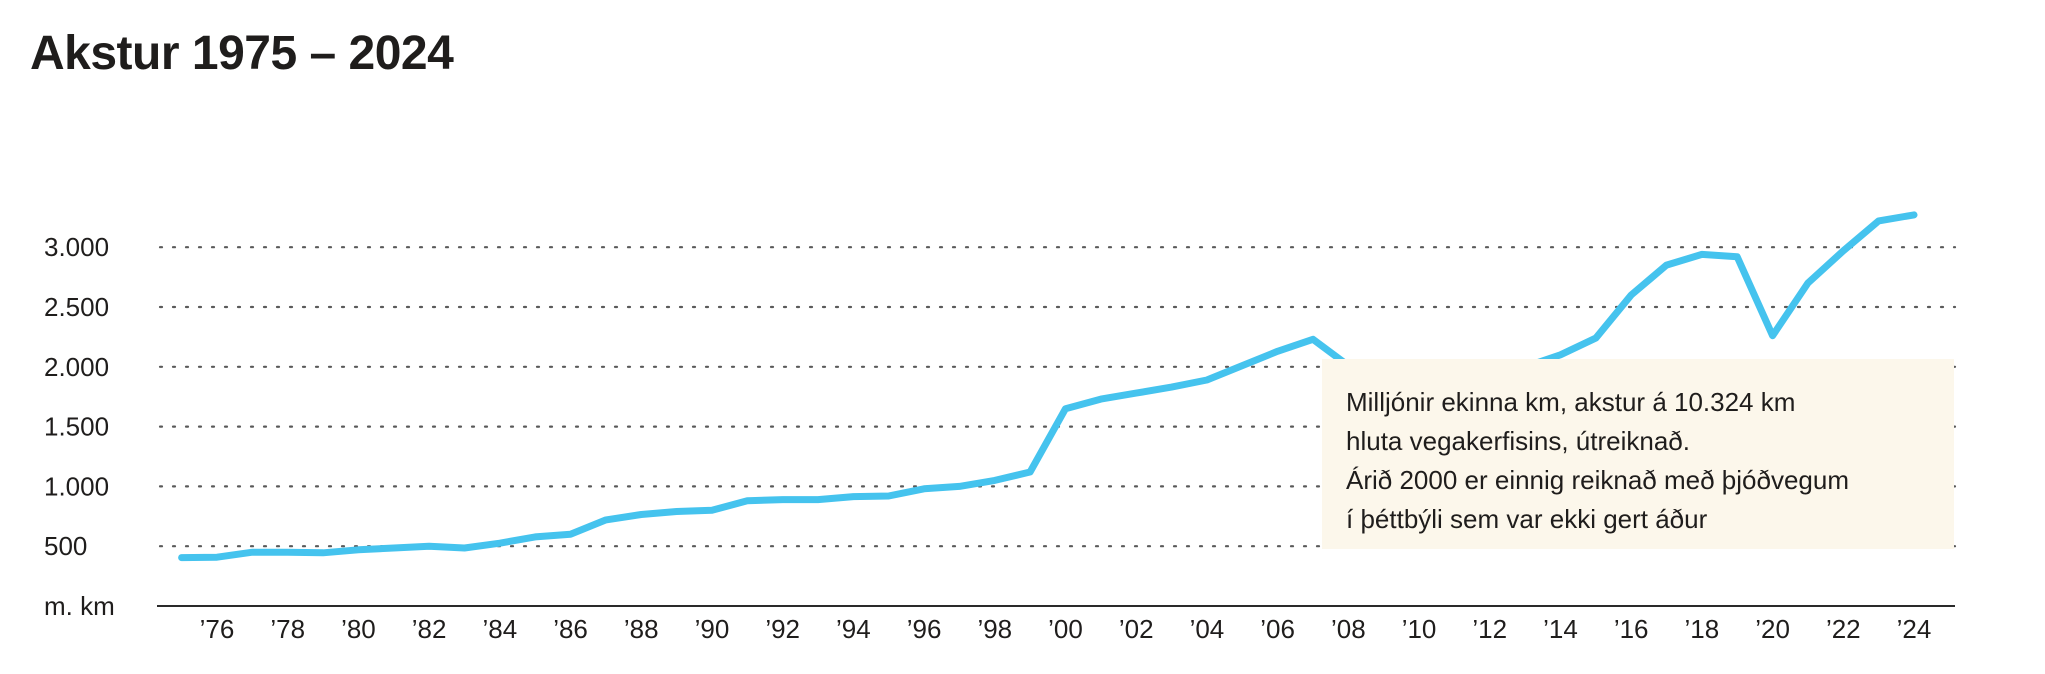 The width and height of the screenshot is (2045, 674). What do you see at coordinates (782, 629) in the screenshot?
I see `x-tick-label: ’92` at bounding box center [782, 629].